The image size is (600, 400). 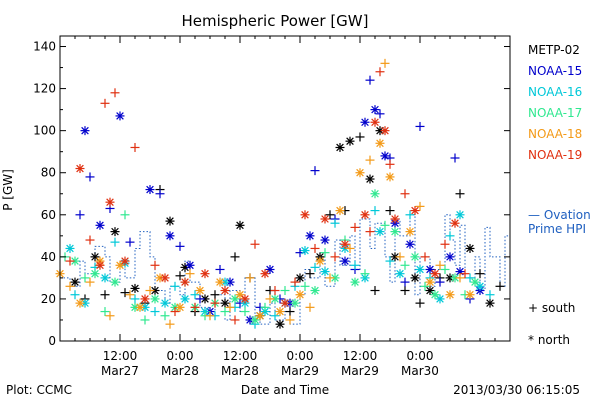 What do you see at coordinates (8, 190) in the screenshot?
I see `y-axis-label: P [GW]` at bounding box center [8, 190].